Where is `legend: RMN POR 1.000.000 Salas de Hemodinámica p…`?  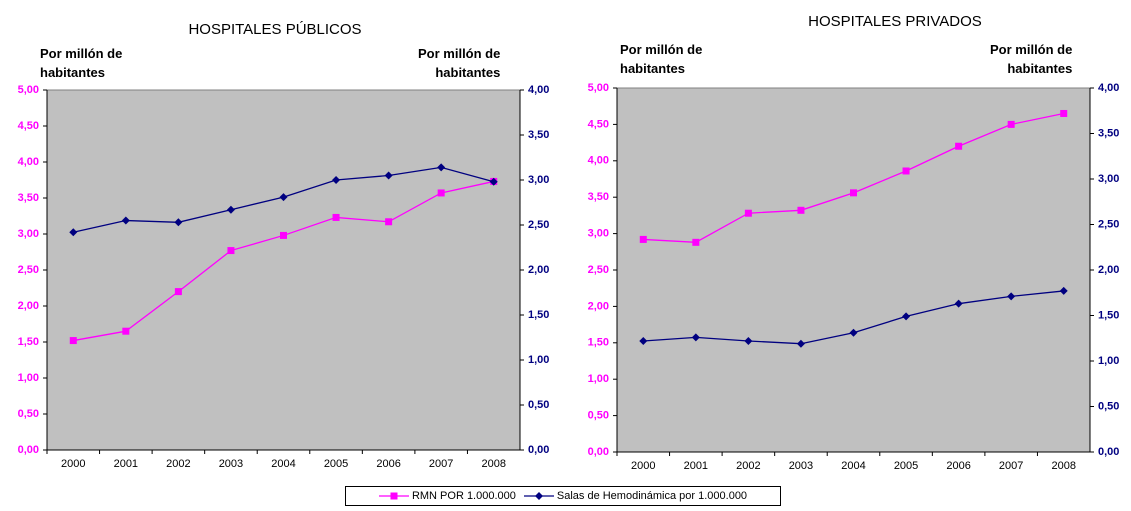 legend: RMN POR 1.000.000 Salas de Hemodinámica p… is located at coordinates (563, 496).